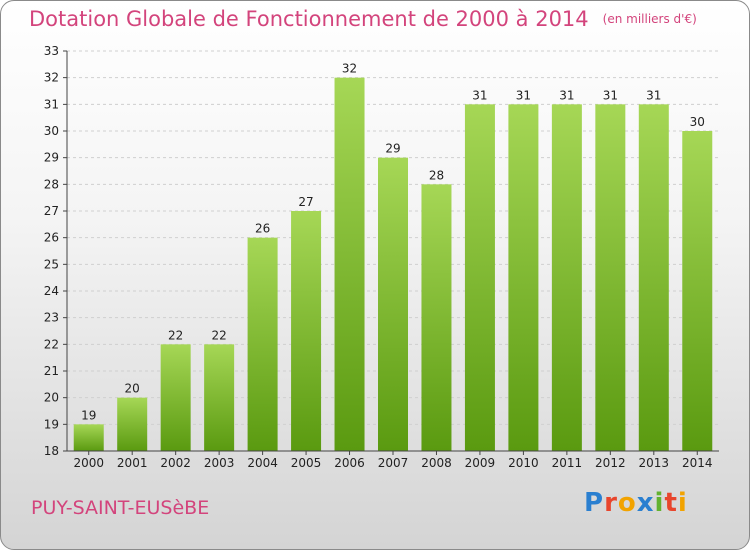 This screenshot has height=550, width=750. What do you see at coordinates (305, 202) in the screenshot?
I see `bar-value-label: 27` at bounding box center [305, 202].